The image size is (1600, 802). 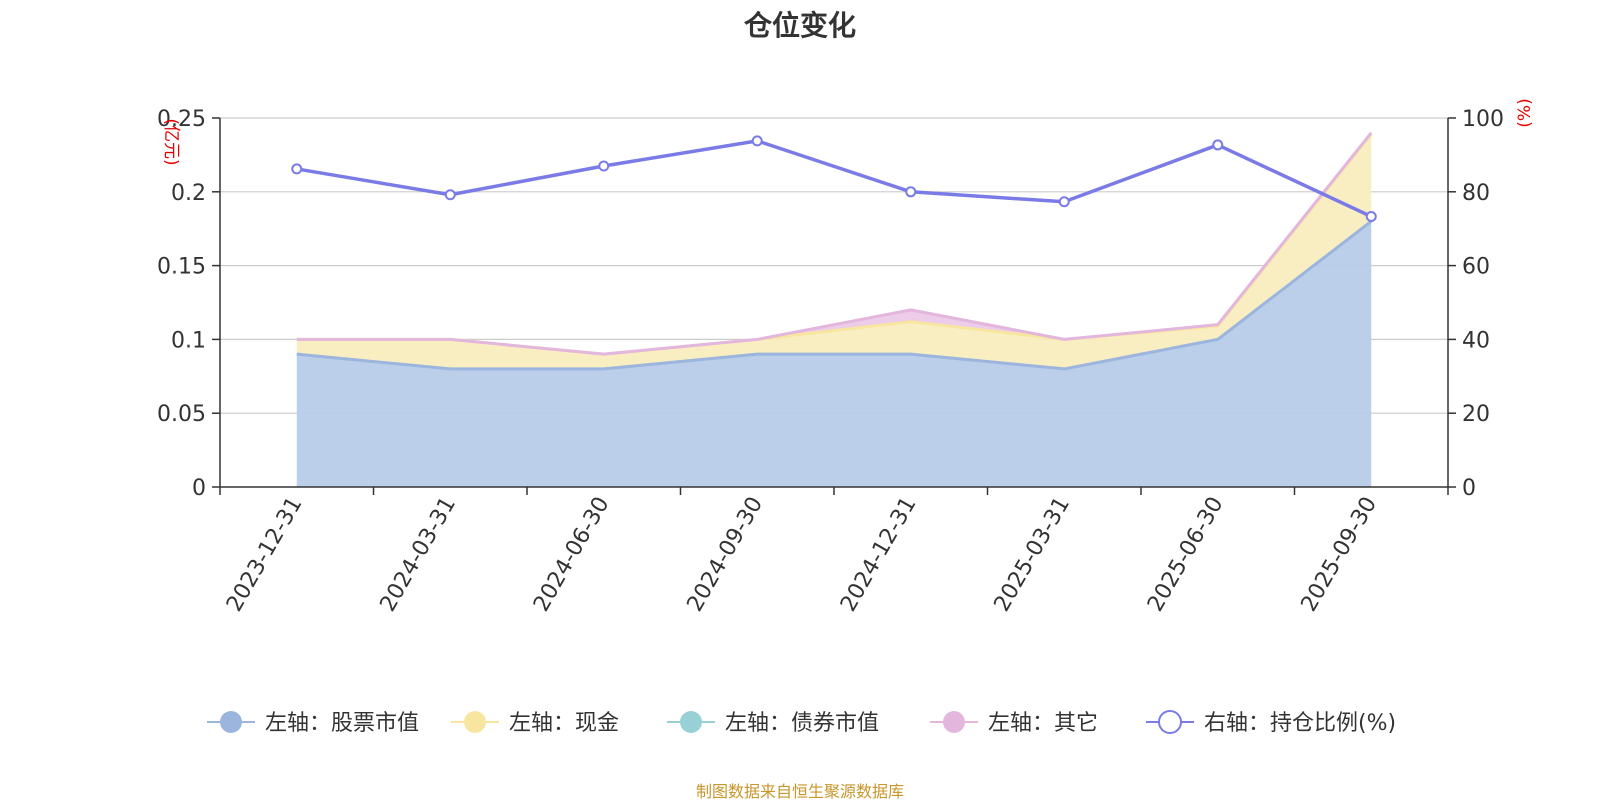 I want to click on left-axis-tick-label: 0.05, so click(x=181, y=414).